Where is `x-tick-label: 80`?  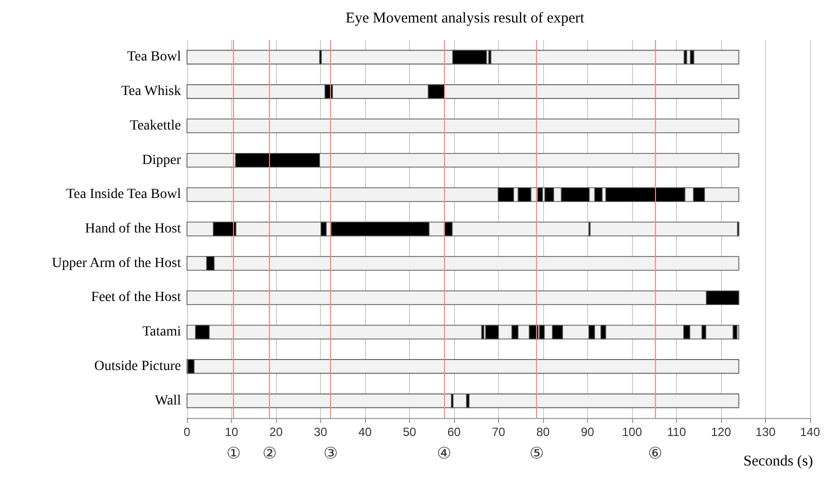 x-tick-label: 80 is located at coordinates (543, 432).